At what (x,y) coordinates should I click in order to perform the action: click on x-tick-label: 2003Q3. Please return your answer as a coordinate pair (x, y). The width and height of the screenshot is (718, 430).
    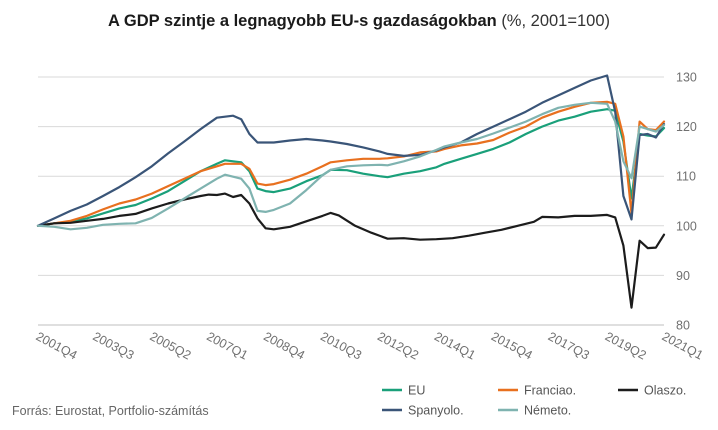
    Looking at the image, I should click on (114, 345).